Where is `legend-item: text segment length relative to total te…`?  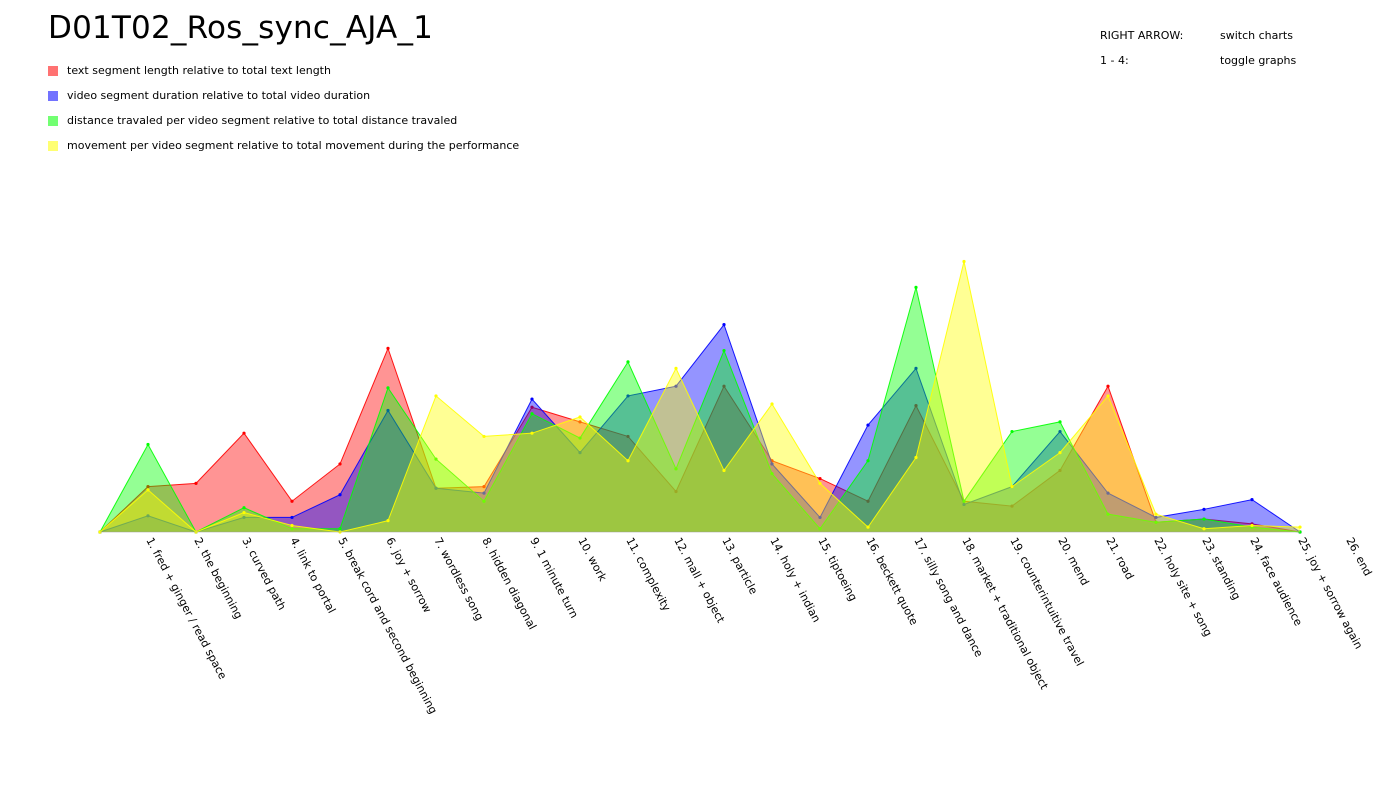 legend-item: text segment length relative to total te… is located at coordinates (283, 70).